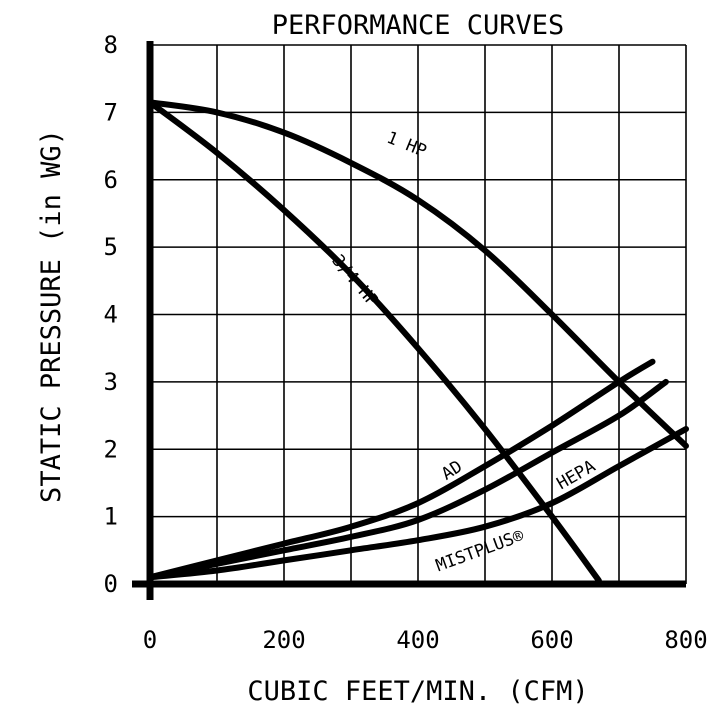 The image size is (728, 713). I want to click on y-tick-labels: 0 1 2 3 4 5 6 7 8, so click(111, 314).